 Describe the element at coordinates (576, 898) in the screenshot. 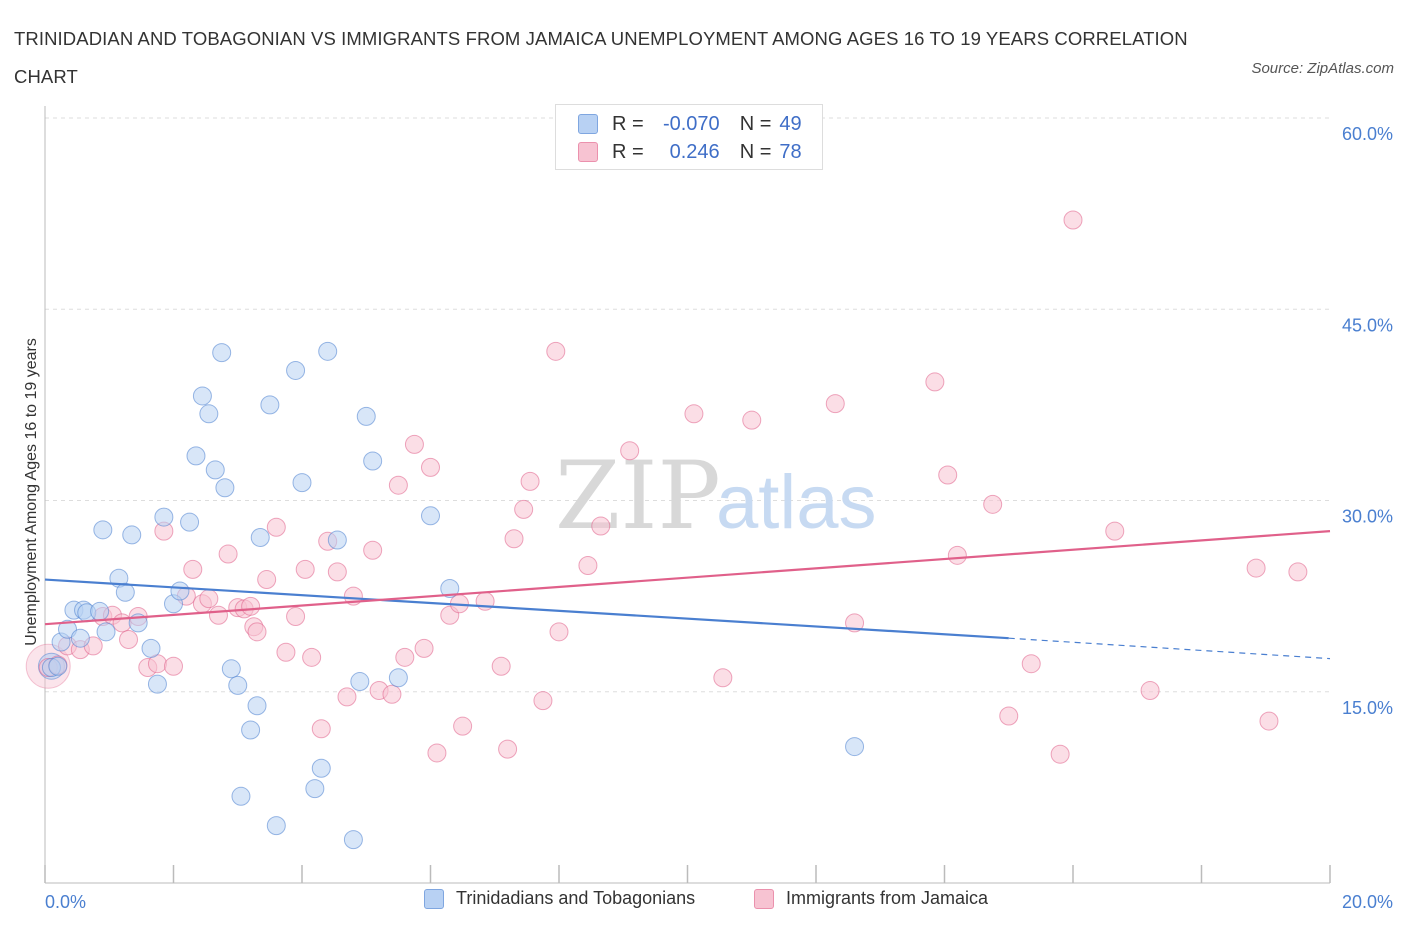

I see `legend-label-trinidadian: Trinidadians and Tobagonians` at that location.